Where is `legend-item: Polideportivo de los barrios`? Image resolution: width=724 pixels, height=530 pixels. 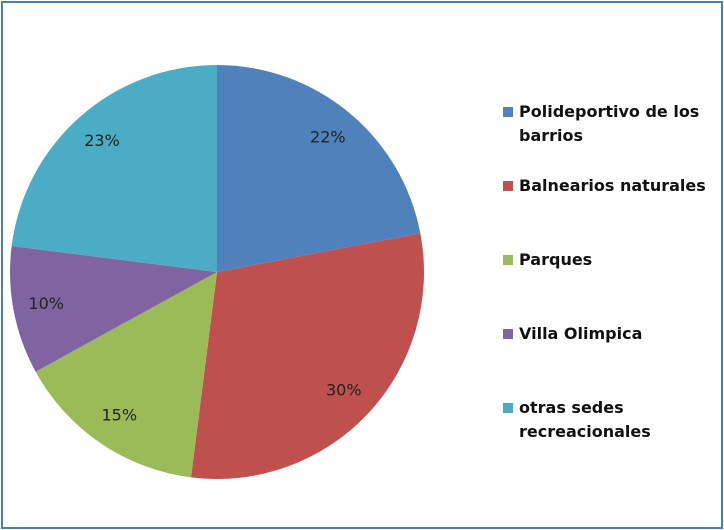
legend-item: Polideportivo de los barrios is located at coordinates (610, 137).